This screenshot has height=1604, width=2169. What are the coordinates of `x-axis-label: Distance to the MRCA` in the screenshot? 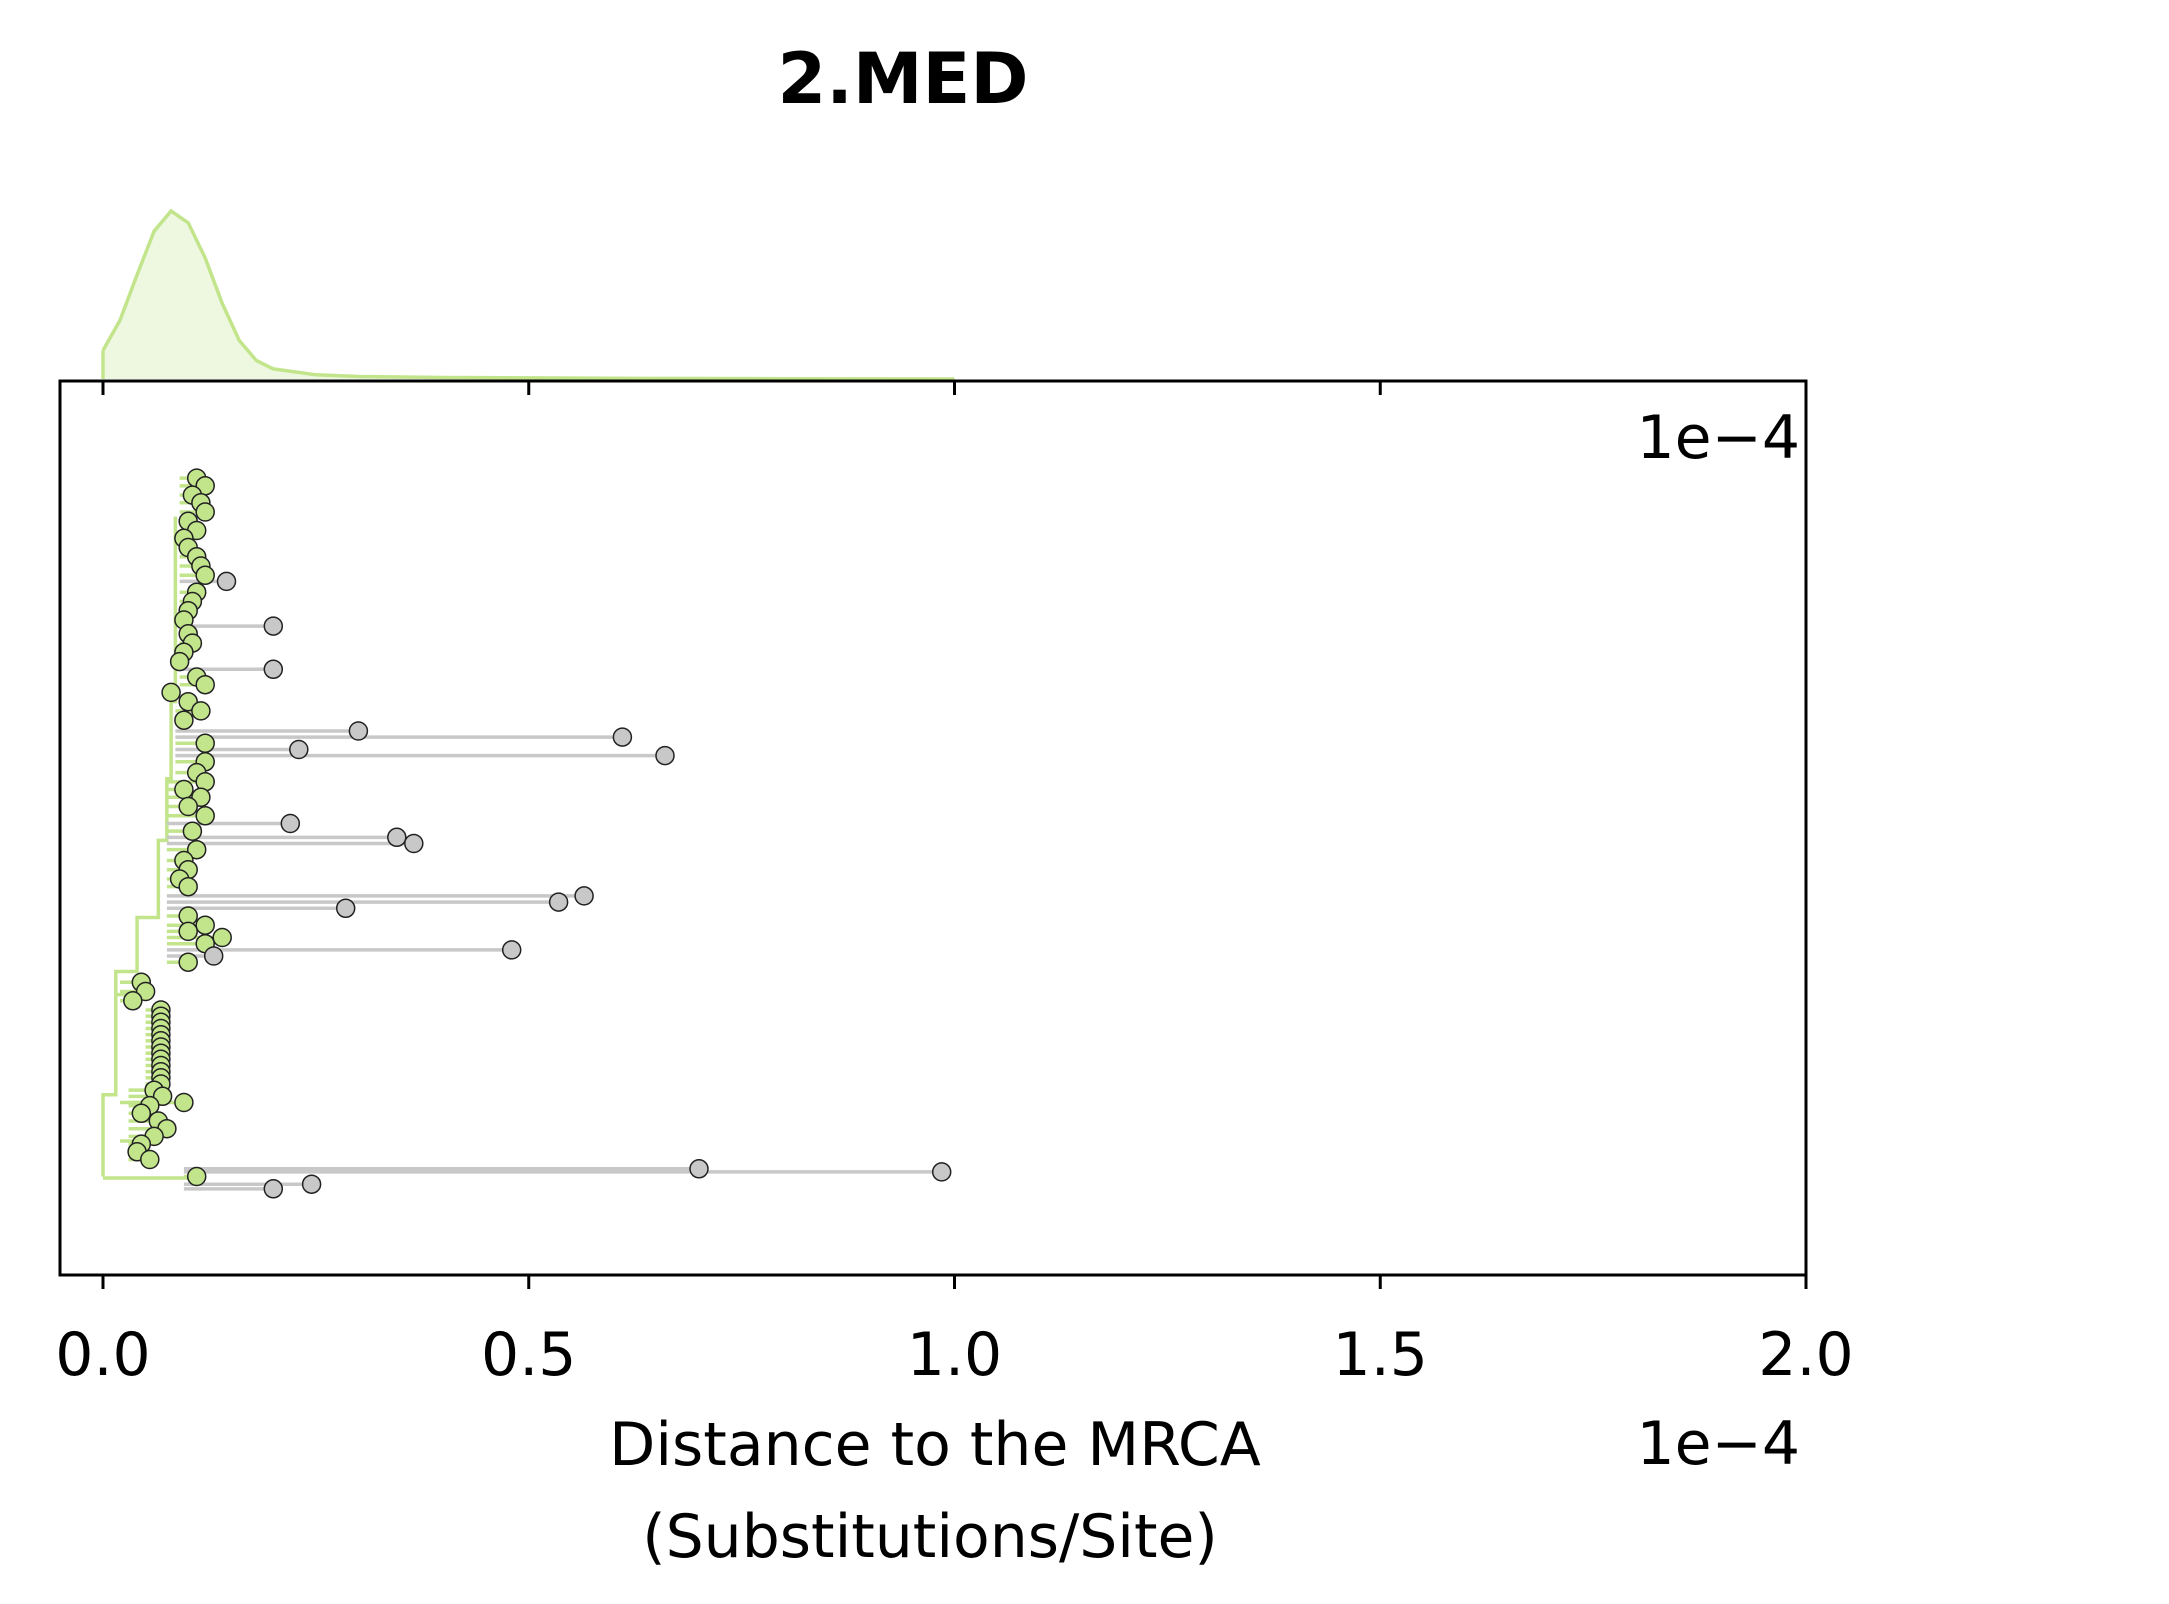 It's located at (935, 1445).